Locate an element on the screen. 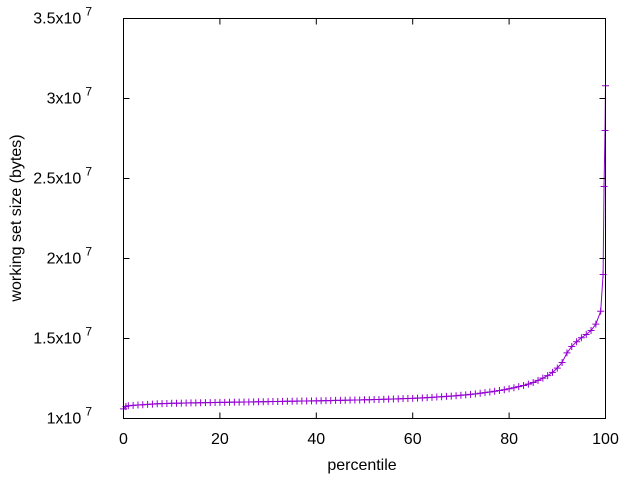 The height and width of the screenshot is (485, 640). y-tick-label: 1.5x10 7 is located at coordinates (62, 336).